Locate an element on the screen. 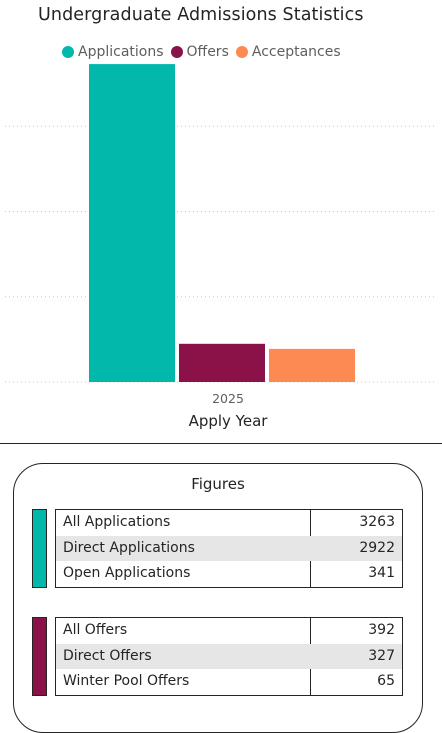  table-row: Direct Offers 327 is located at coordinates (229, 656).